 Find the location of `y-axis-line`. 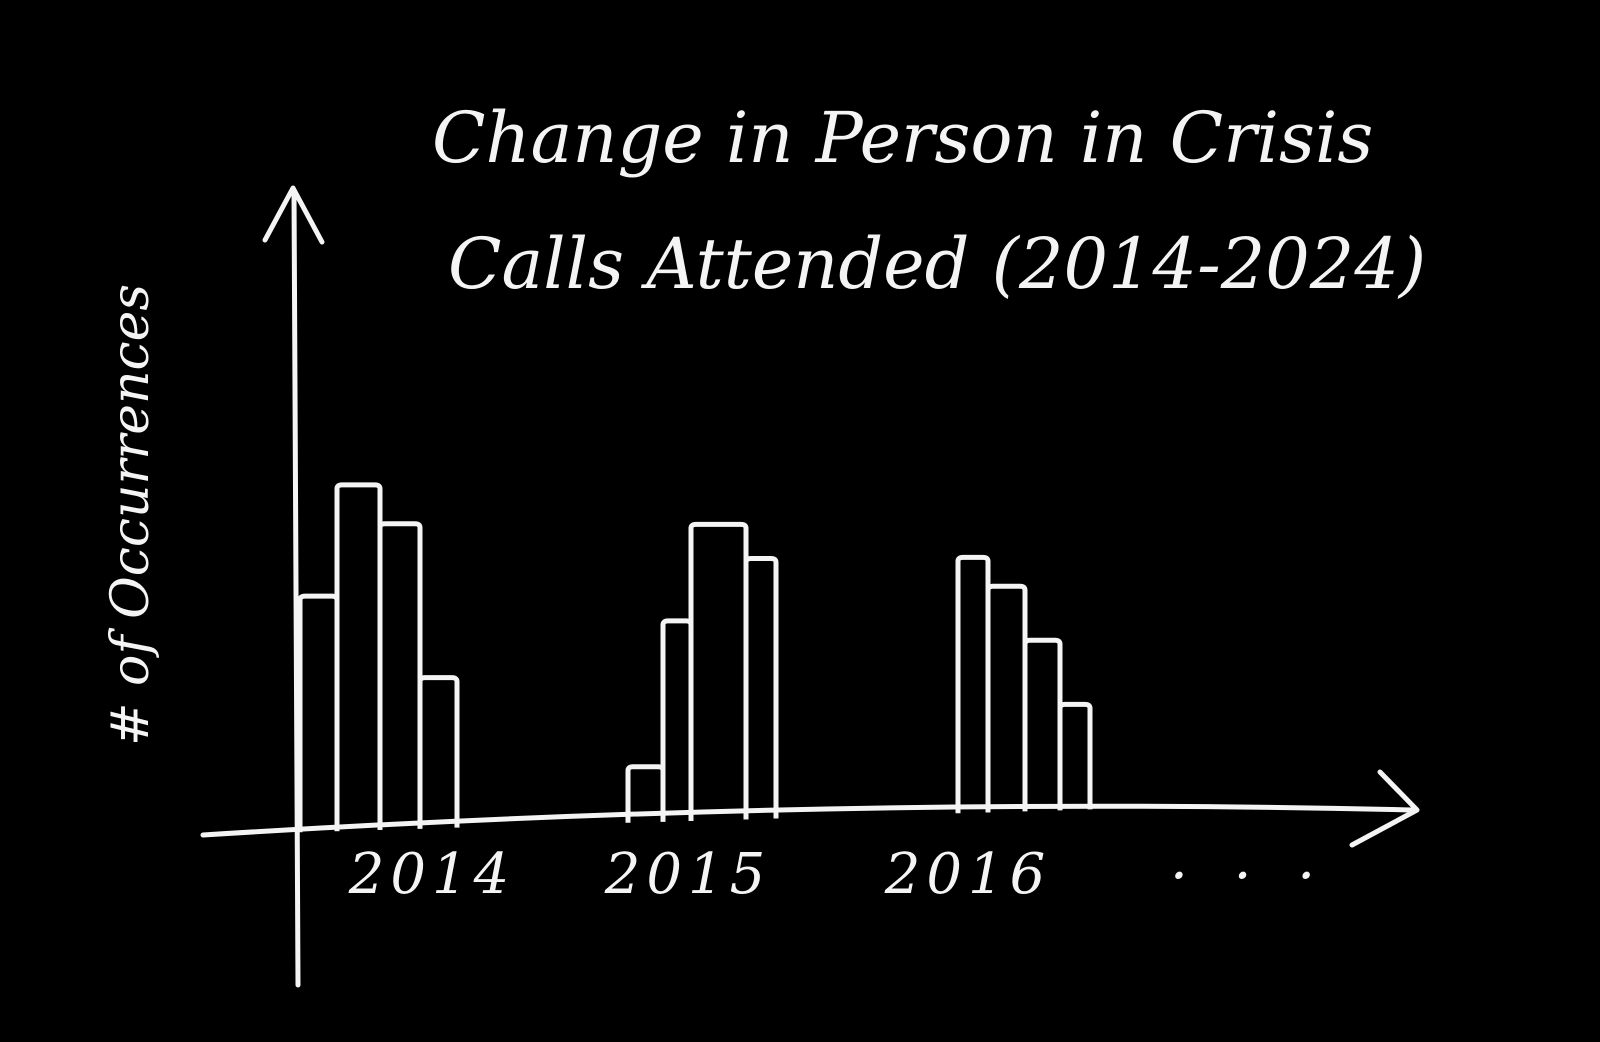

y-axis-line is located at coordinates (296, 588).